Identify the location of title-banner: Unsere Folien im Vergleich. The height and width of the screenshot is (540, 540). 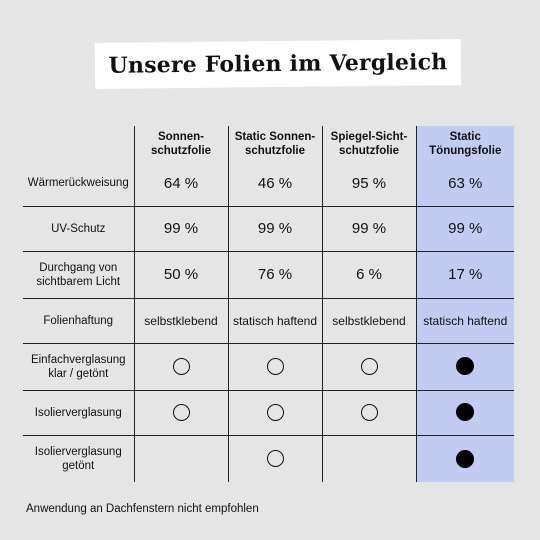
(278, 64).